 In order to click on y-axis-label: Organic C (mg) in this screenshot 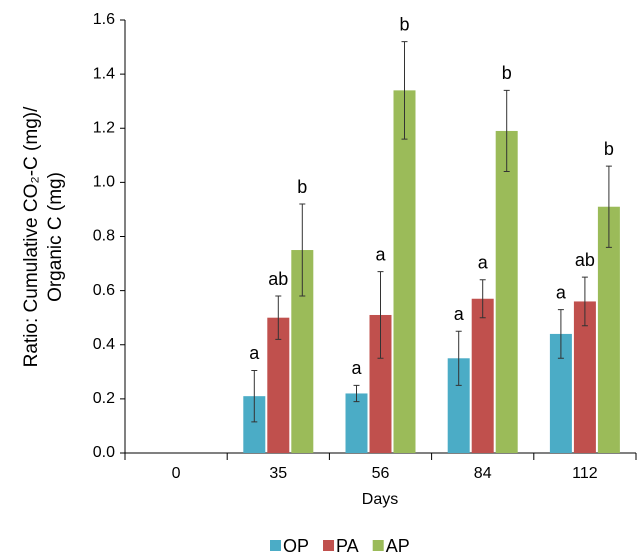, I will do `click(55, 237)`.